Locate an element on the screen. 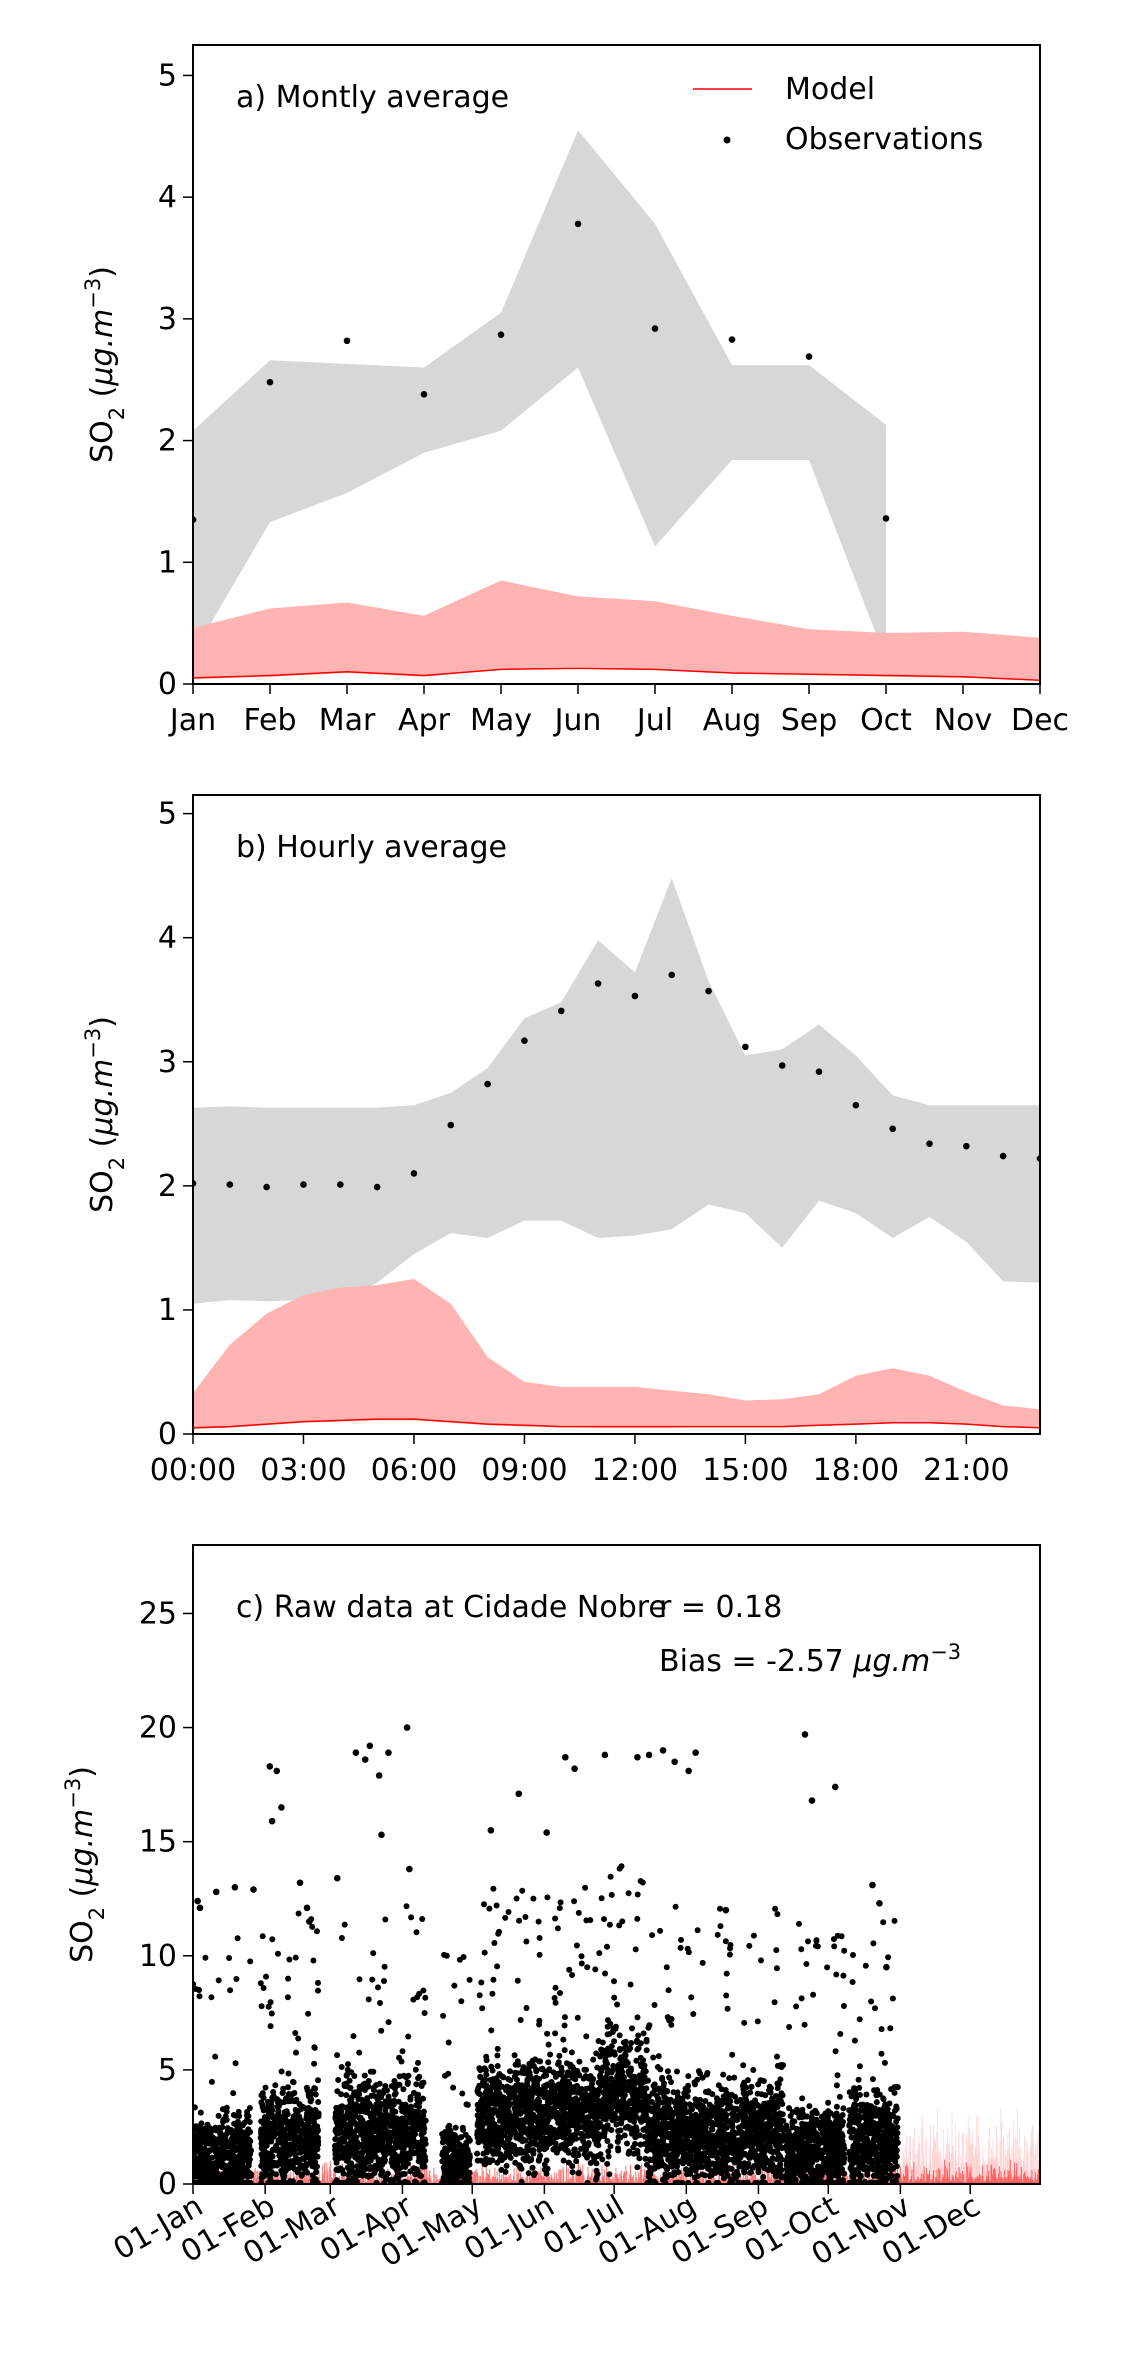 The width and height of the screenshot is (1122, 2362). model-series-tail is located at coordinates (961, 2145).